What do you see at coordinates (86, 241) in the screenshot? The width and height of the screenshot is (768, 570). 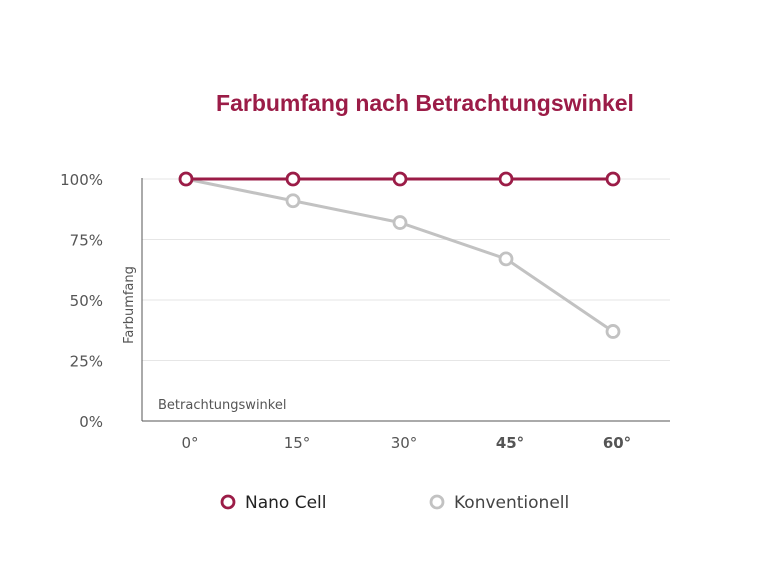 I see `y-tick-label: 75%` at bounding box center [86, 241].